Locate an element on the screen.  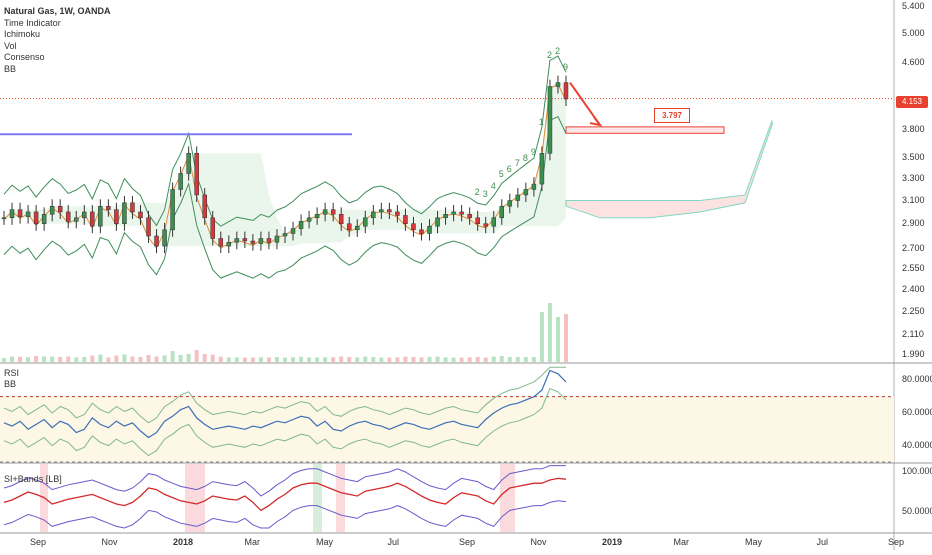
price-tick-label: 3.800 is located at coordinates (913, 128).